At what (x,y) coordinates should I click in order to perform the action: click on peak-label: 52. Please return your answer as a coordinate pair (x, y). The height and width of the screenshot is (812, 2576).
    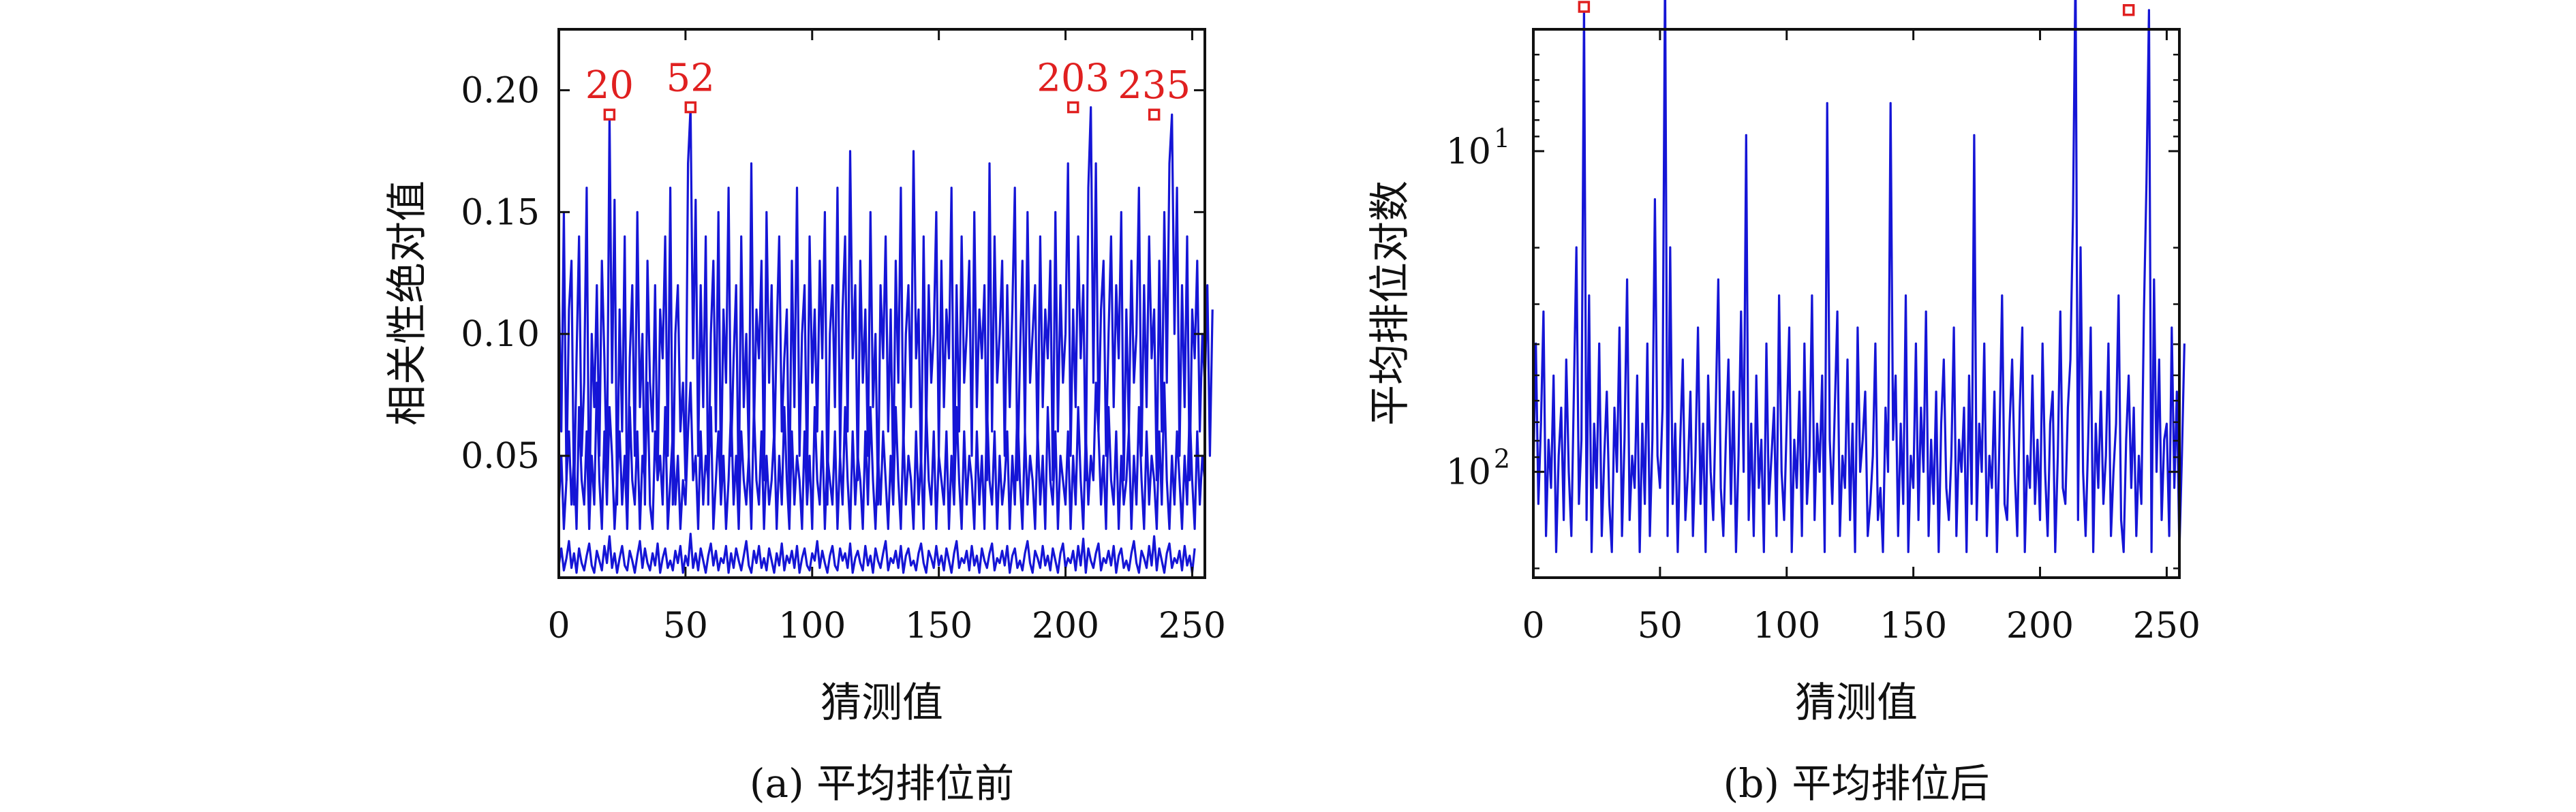
    Looking at the image, I should click on (690, 78).